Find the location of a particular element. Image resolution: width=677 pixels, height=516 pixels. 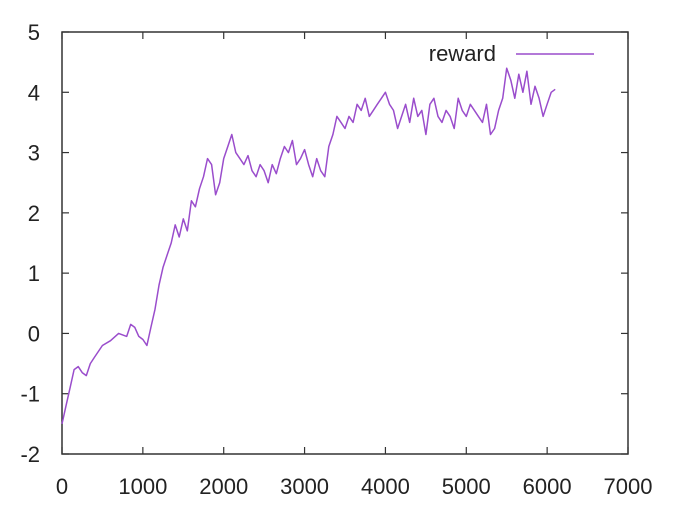

y-tick-labels: -2 -1 0 1 2 3 4 5 is located at coordinates (30, 243).